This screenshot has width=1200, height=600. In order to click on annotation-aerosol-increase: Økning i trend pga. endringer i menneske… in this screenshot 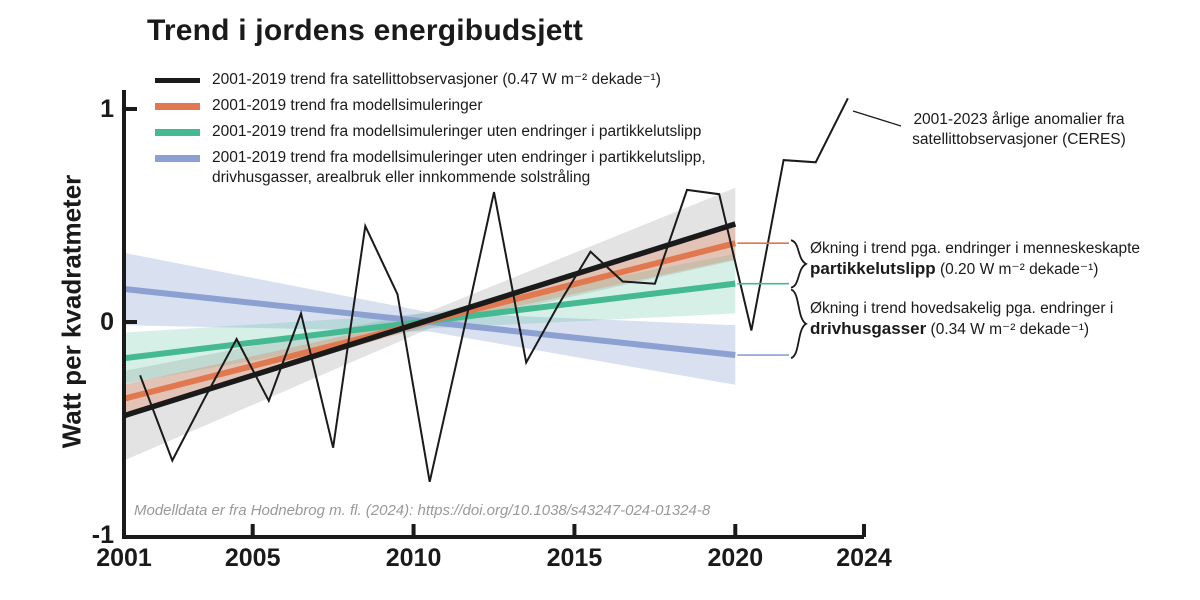, I will do `click(975, 259)`.